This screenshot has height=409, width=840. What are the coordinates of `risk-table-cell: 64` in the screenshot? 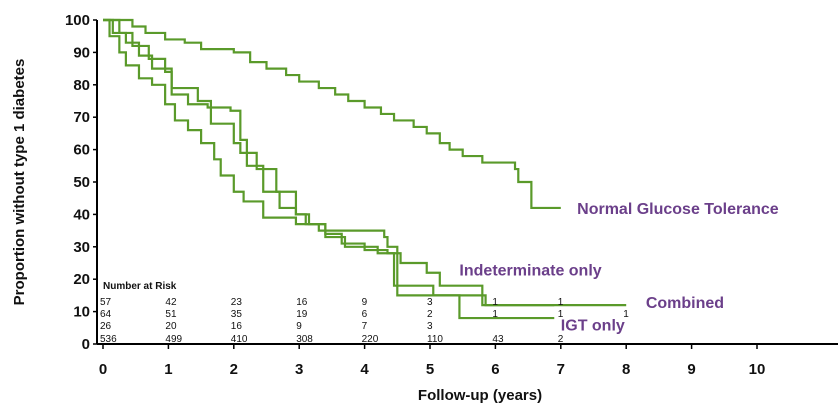 It's located at (106, 314).